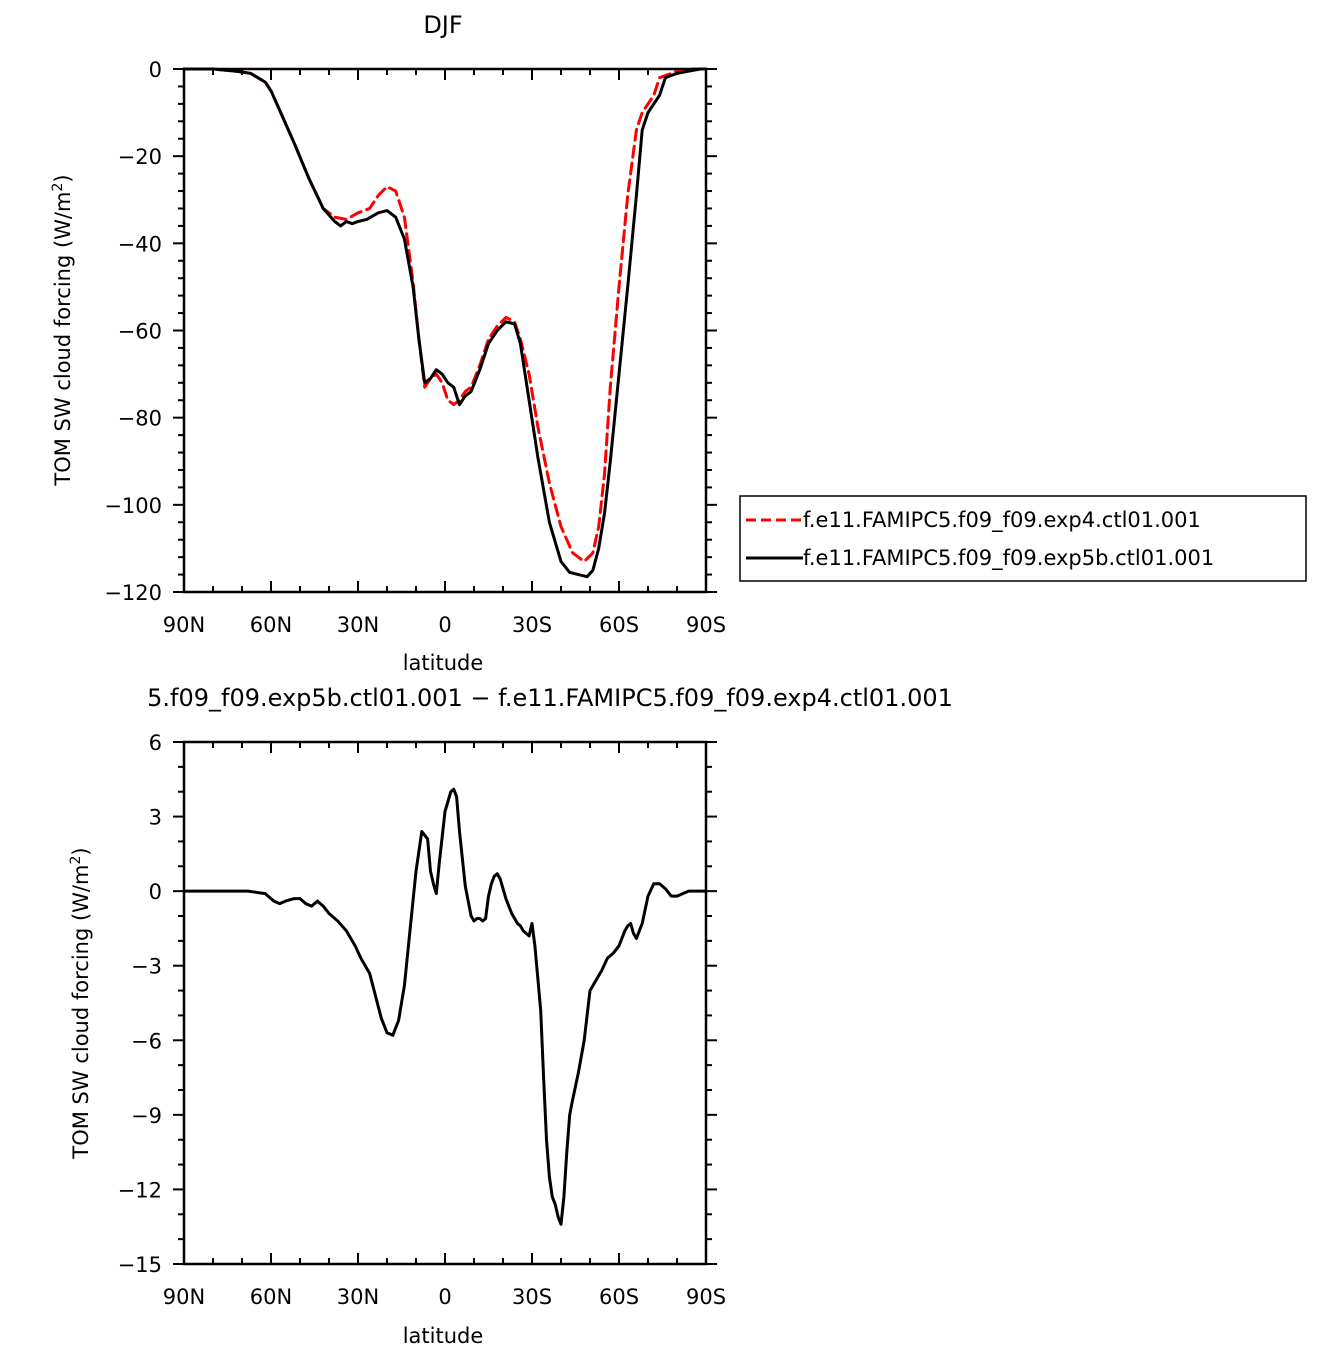  Describe the element at coordinates (146, 1116) in the screenshot. I see `y-tick-label: −9` at that location.